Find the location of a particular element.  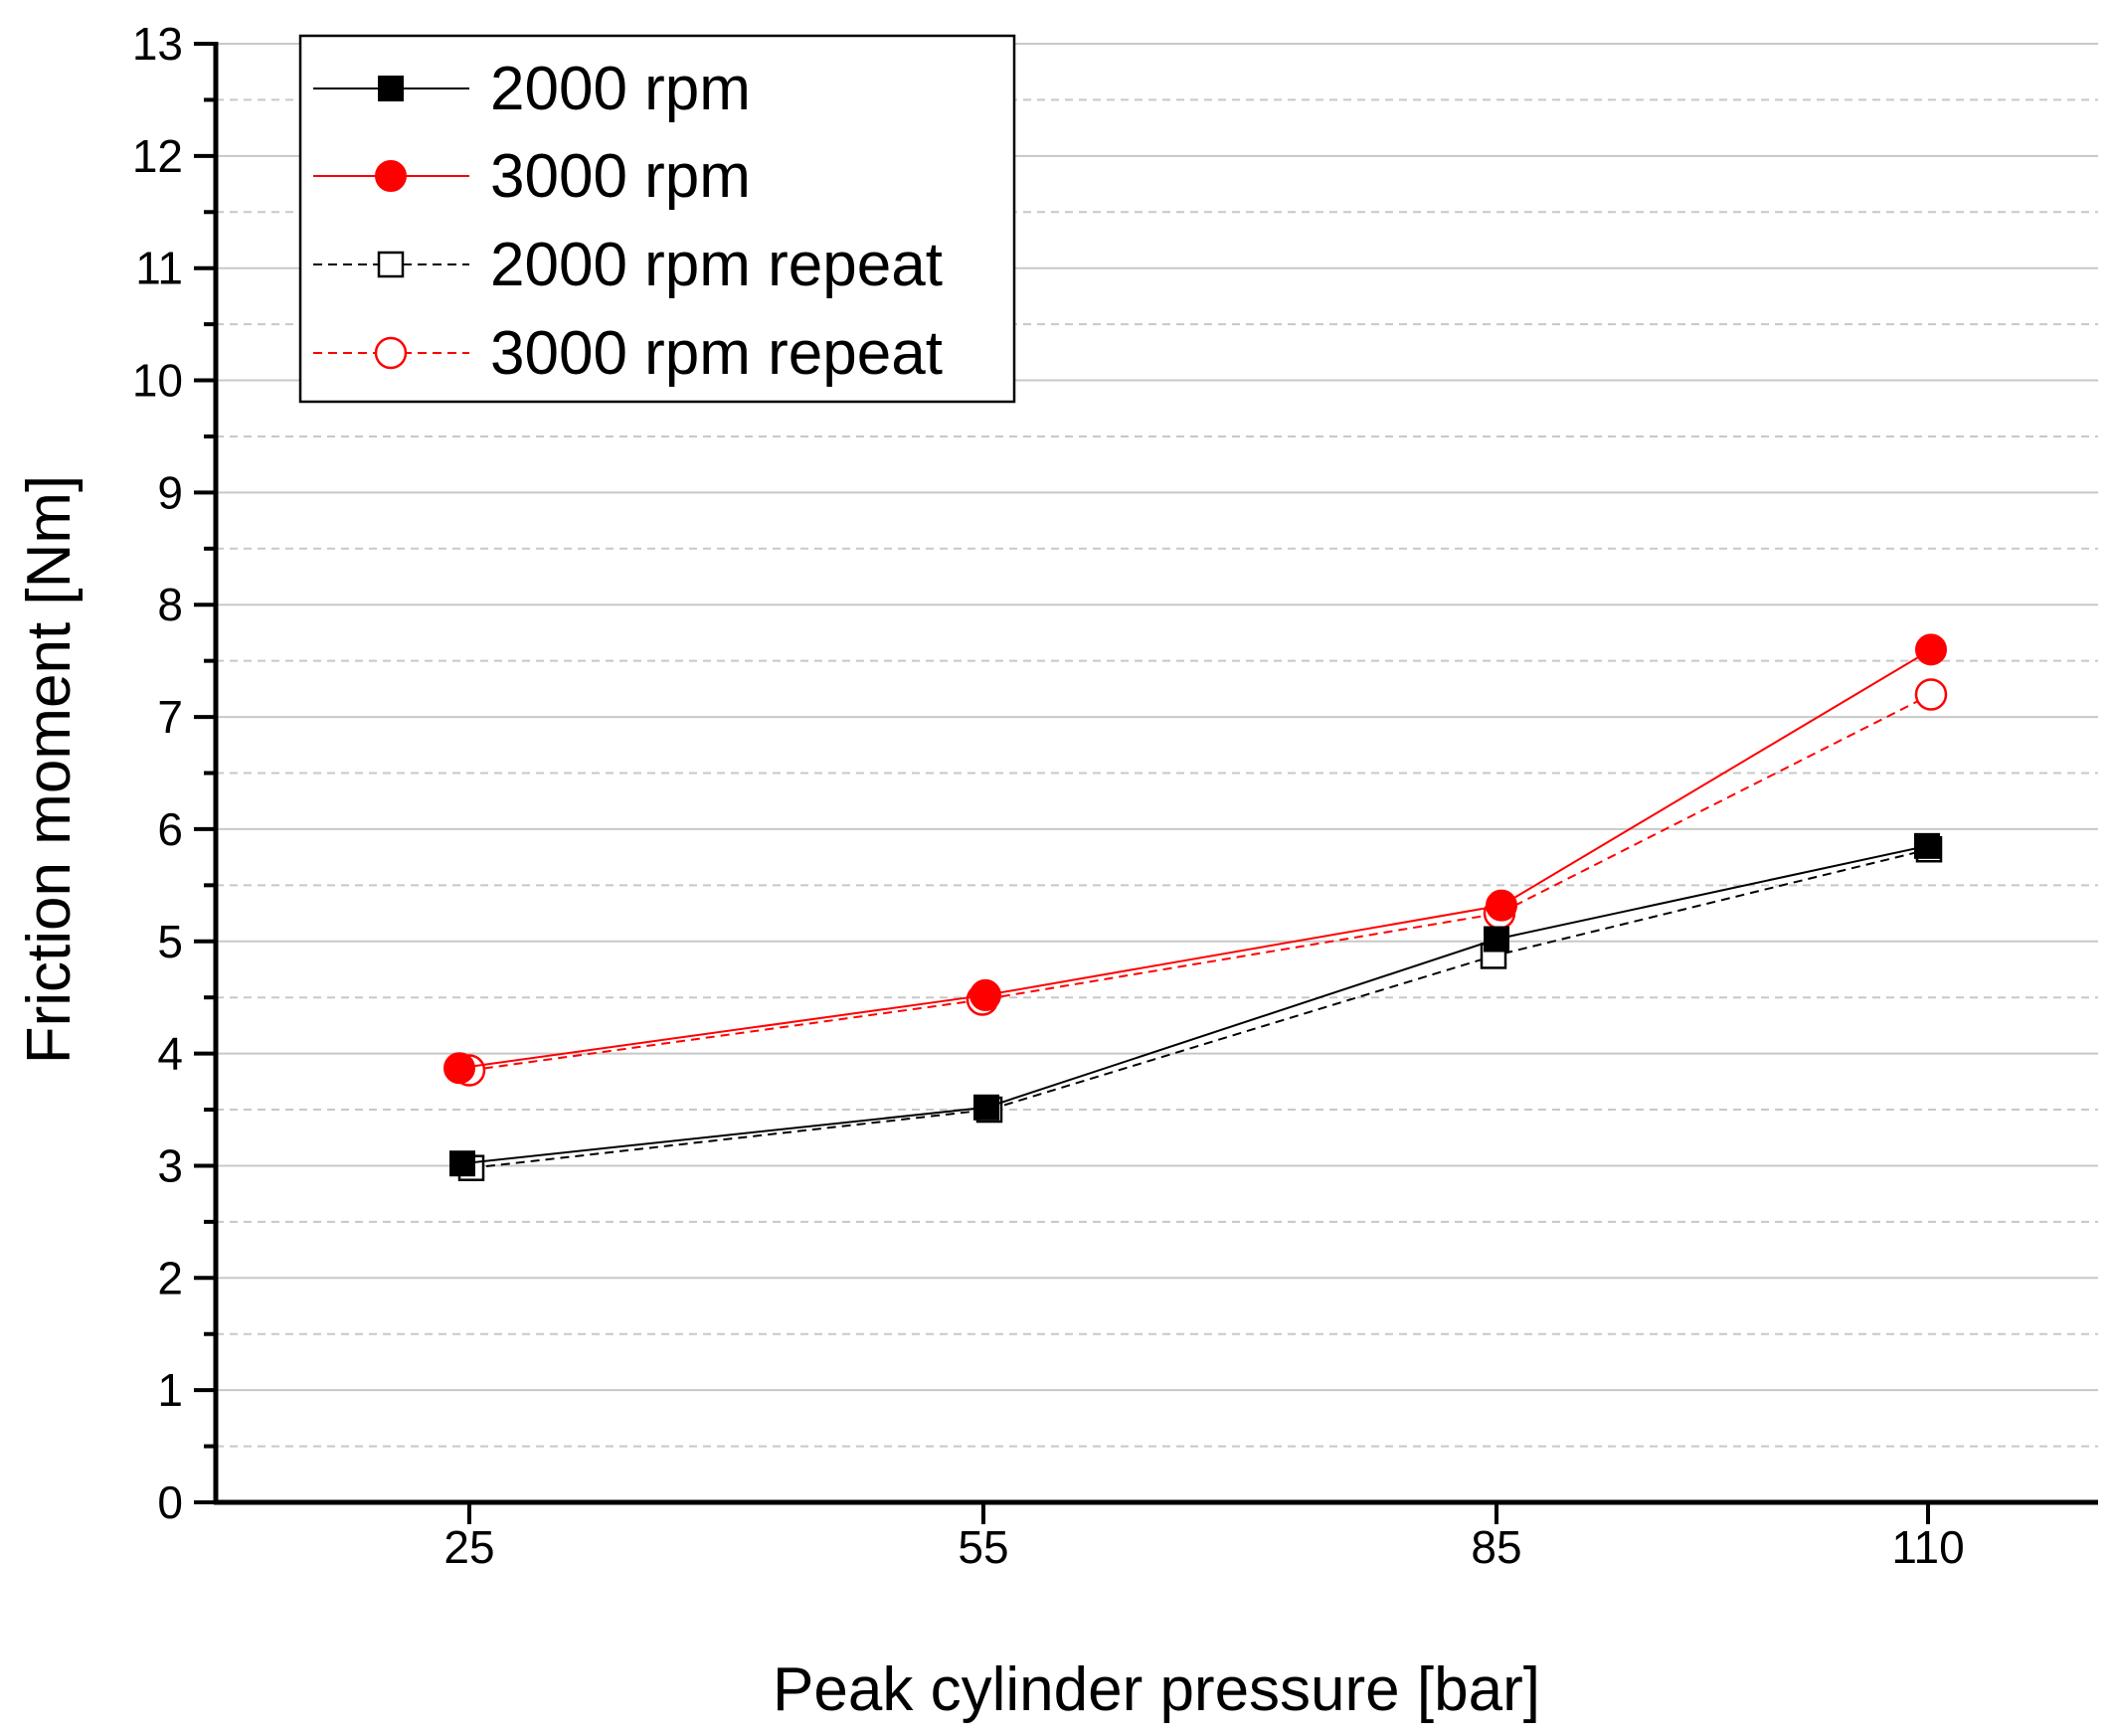

y-tick-label: 0 is located at coordinates (170, 1502).